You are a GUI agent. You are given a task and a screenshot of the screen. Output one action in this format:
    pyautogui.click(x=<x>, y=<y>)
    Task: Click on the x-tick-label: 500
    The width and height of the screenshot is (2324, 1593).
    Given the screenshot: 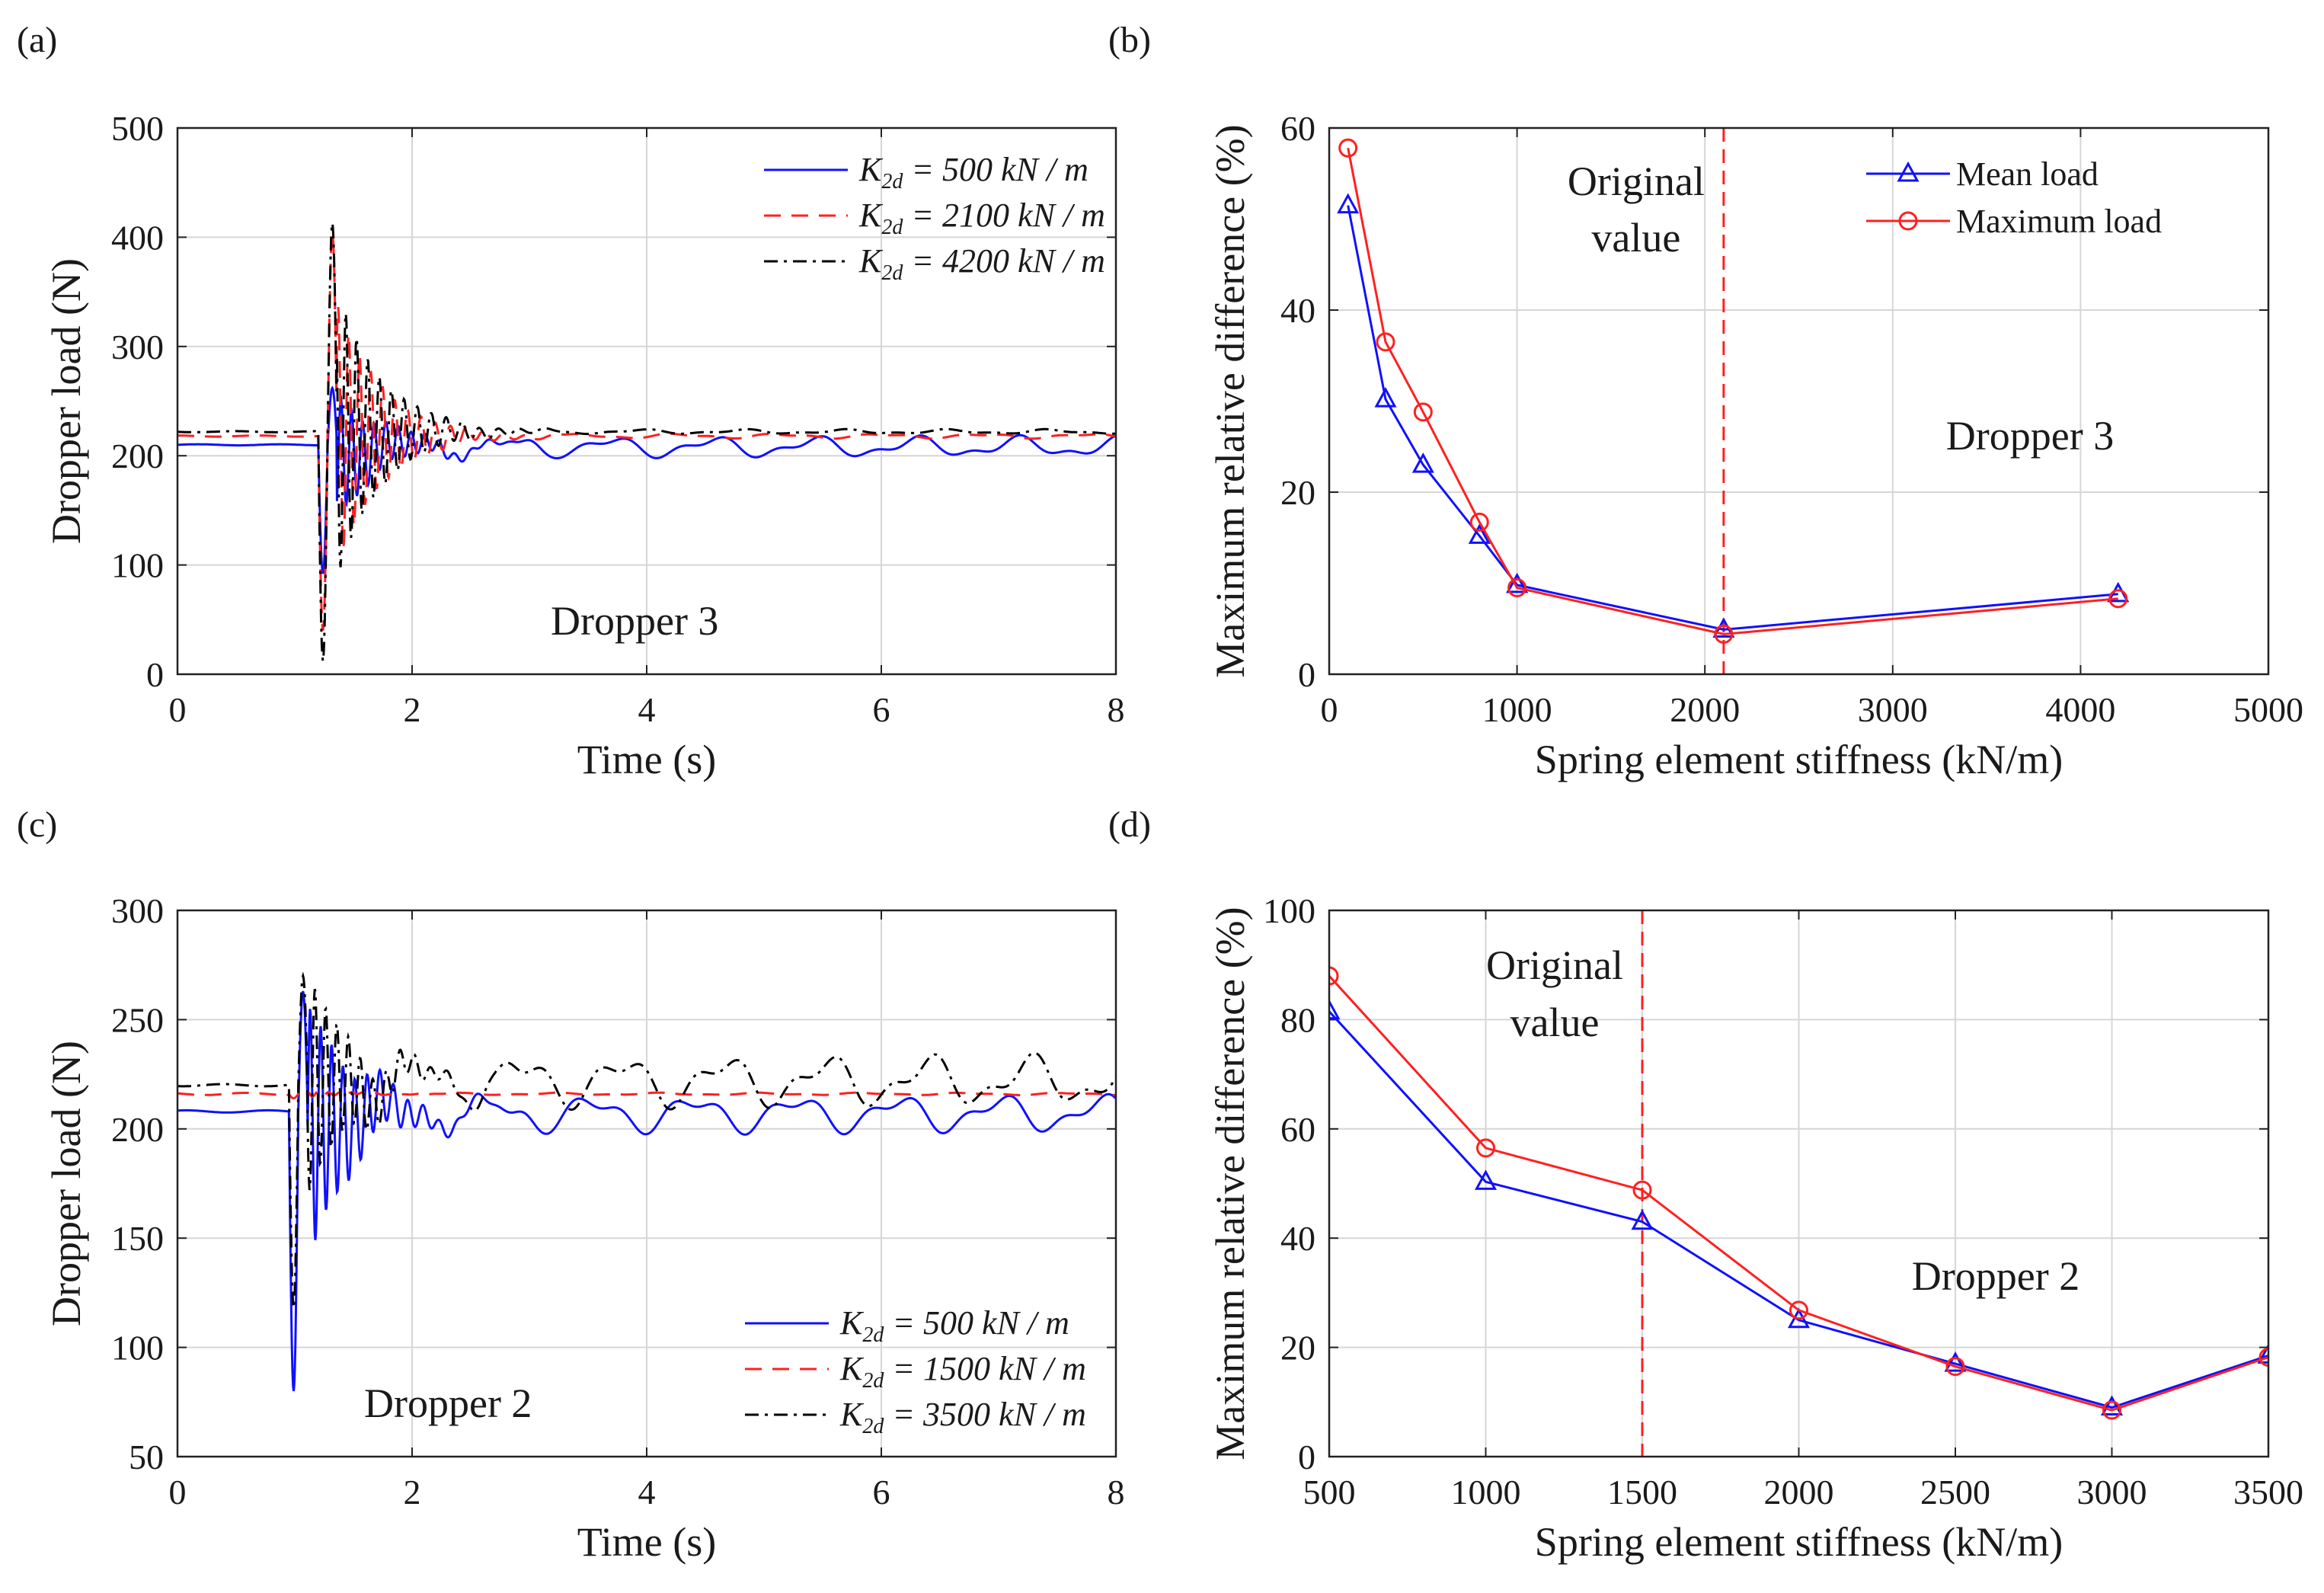 What is the action you would take?
    pyautogui.click(x=1329, y=1492)
    